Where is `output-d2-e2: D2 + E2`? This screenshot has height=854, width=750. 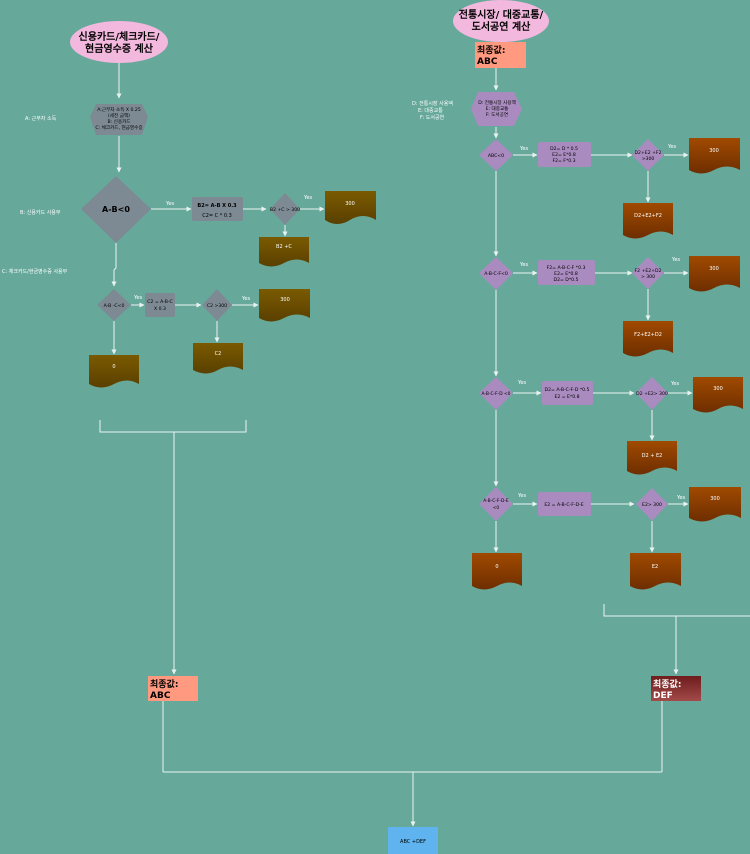
output-d2-e2: D2 + E2 is located at coordinates (652, 458).